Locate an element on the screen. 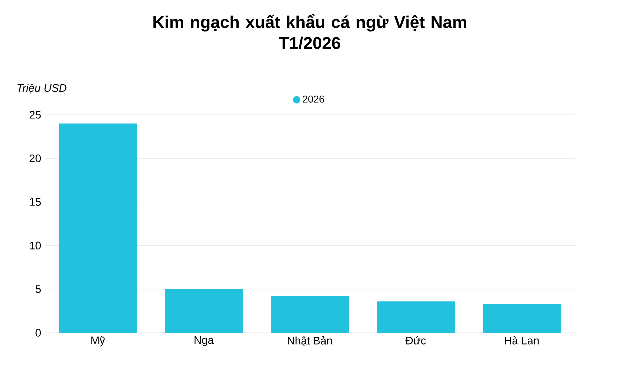  x-tick-label: Mỹ is located at coordinates (99, 341).